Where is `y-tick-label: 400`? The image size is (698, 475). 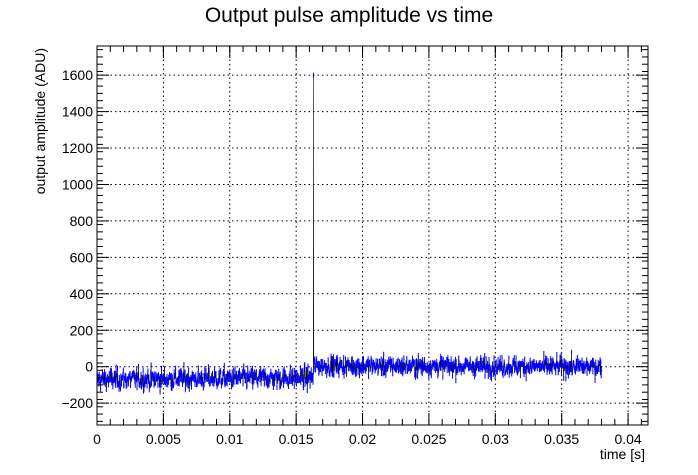 y-tick-label: 400 is located at coordinates (82, 294).